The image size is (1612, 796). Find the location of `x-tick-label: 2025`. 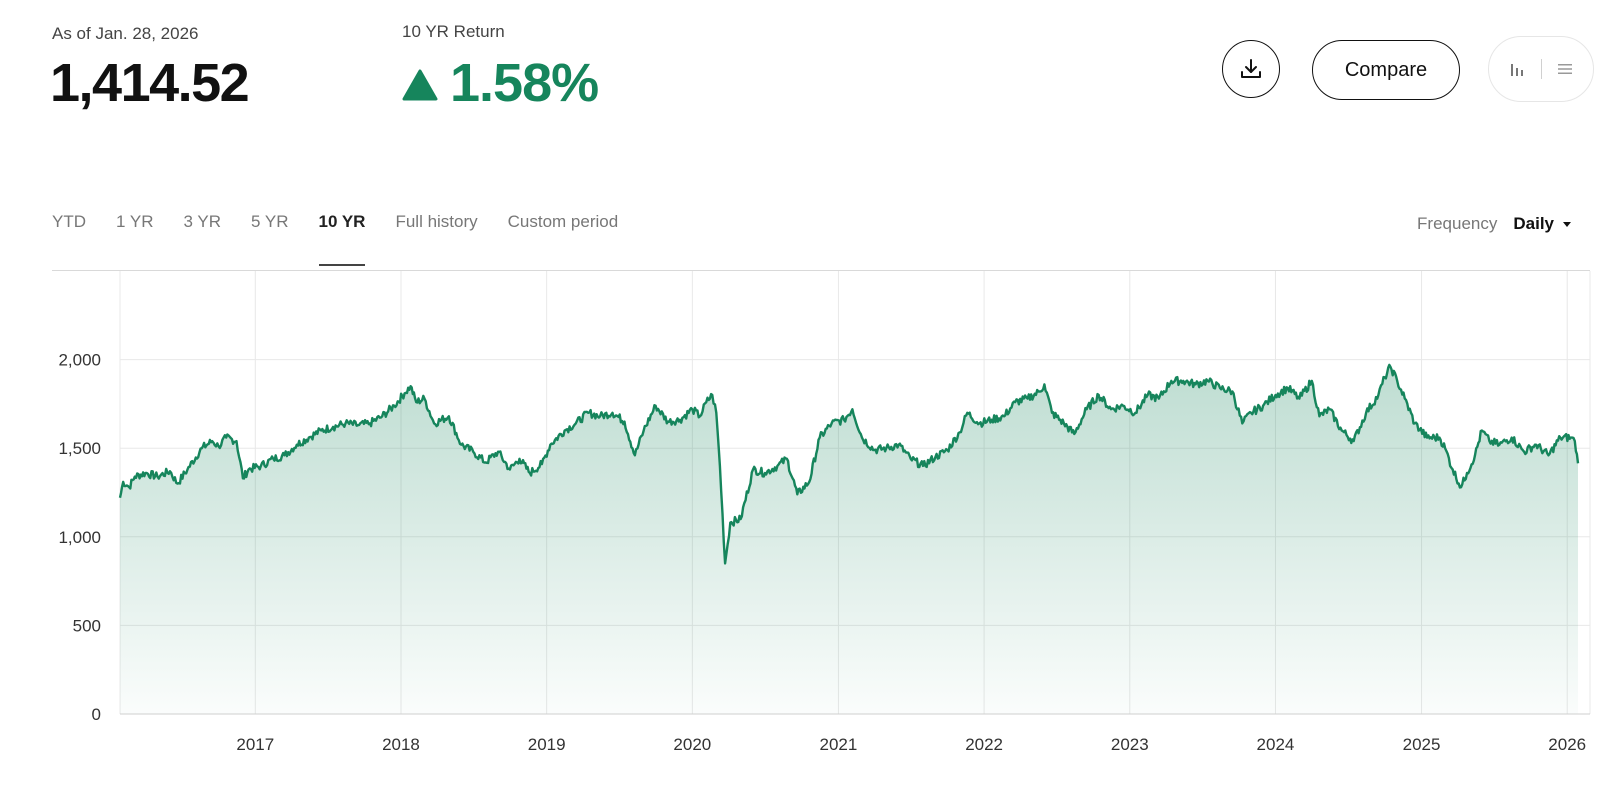

x-tick-label: 2025 is located at coordinates (1422, 744).